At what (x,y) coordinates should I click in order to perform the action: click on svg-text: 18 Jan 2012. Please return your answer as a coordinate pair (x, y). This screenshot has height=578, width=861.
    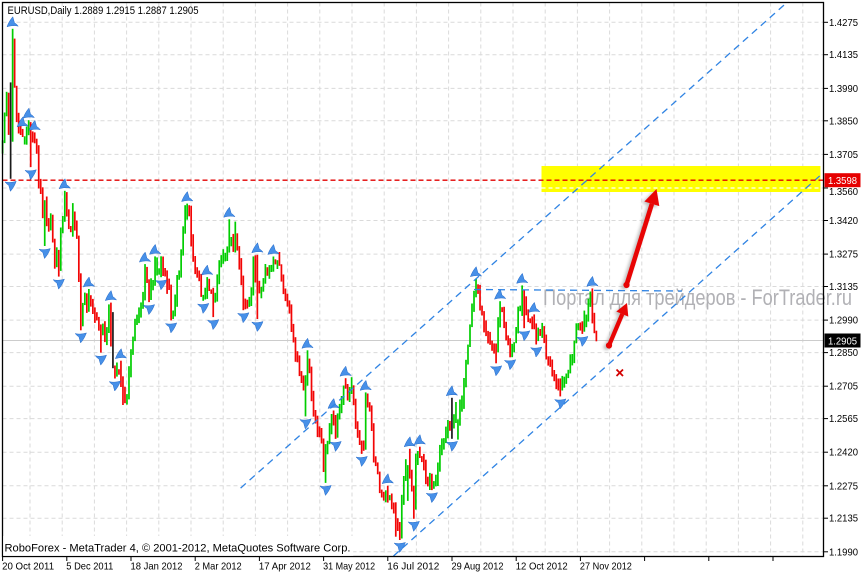
    Looking at the image, I should click on (157, 567).